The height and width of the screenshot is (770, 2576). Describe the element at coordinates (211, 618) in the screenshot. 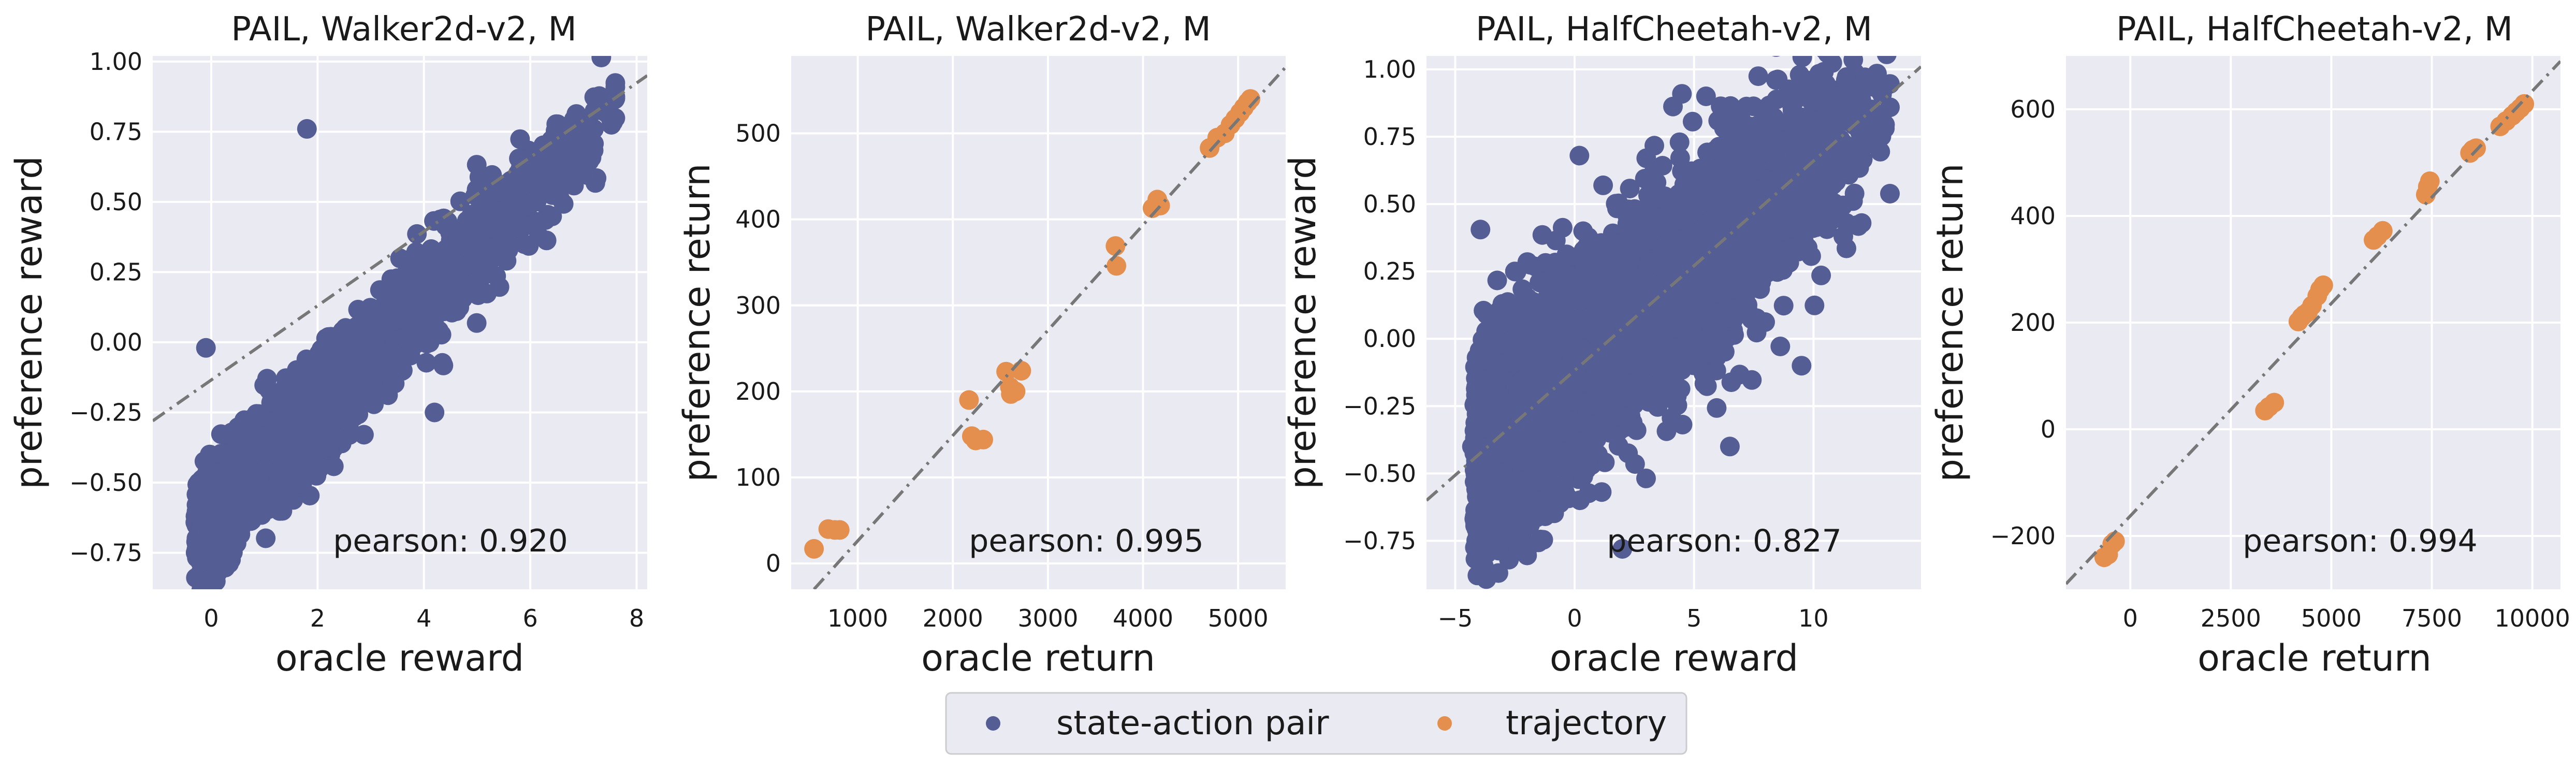

I see `panel-1-x-tick-label: 0` at that location.